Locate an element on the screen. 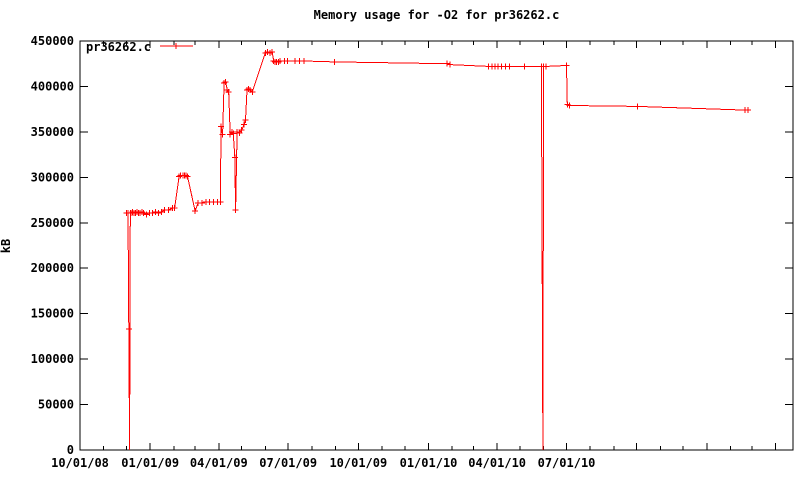  svg-text: 400000 is located at coordinates (52, 86).